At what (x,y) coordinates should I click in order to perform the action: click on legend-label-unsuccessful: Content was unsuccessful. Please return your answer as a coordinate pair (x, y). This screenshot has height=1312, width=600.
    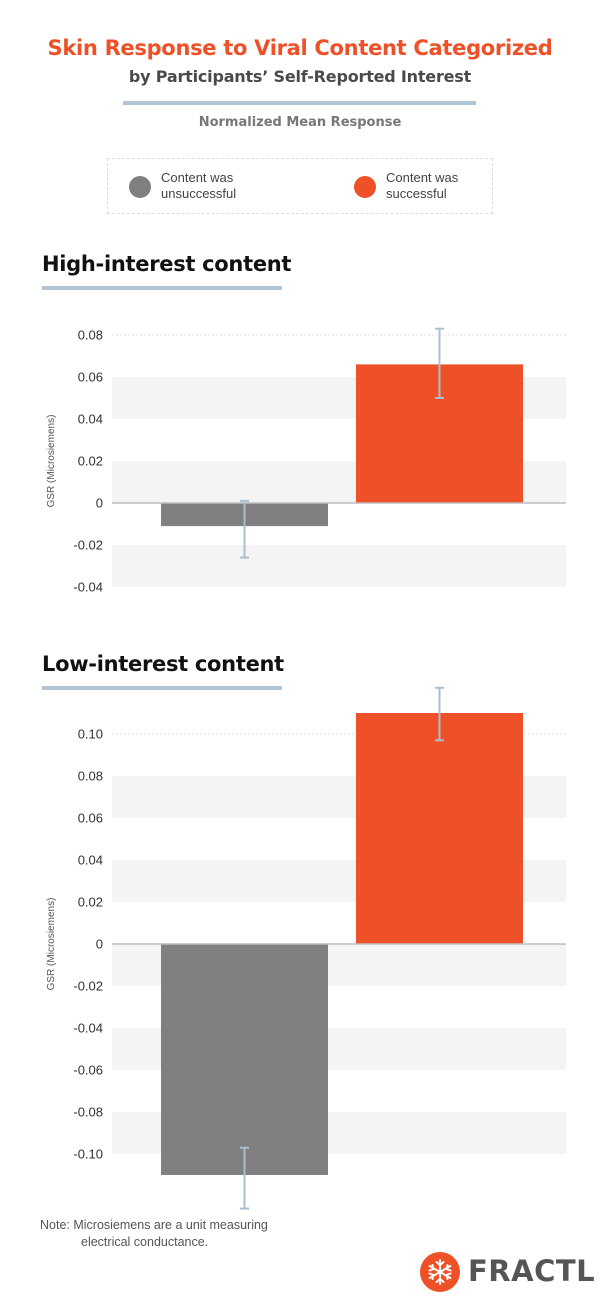
    Looking at the image, I should click on (216, 186).